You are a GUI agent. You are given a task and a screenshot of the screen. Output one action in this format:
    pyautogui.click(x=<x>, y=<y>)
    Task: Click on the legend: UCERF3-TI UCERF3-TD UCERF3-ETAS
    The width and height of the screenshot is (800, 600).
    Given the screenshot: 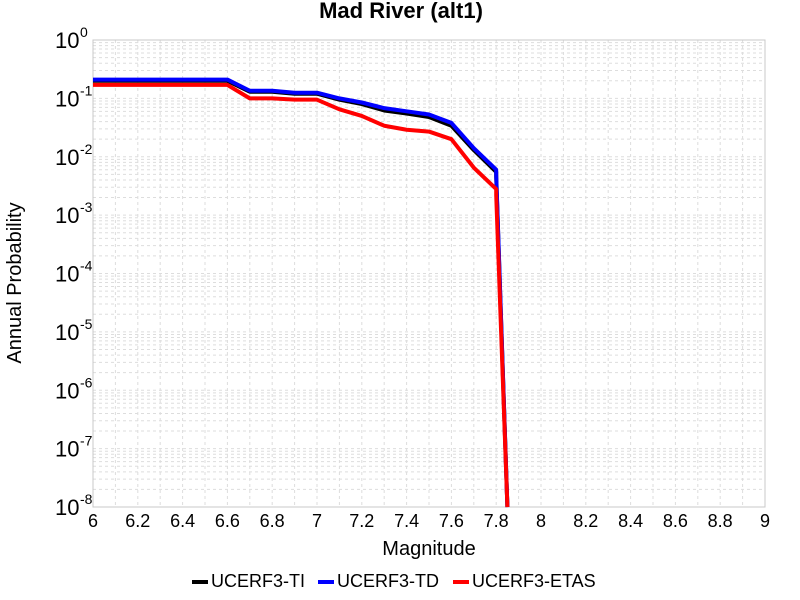 What is the action you would take?
    pyautogui.click(x=394, y=581)
    